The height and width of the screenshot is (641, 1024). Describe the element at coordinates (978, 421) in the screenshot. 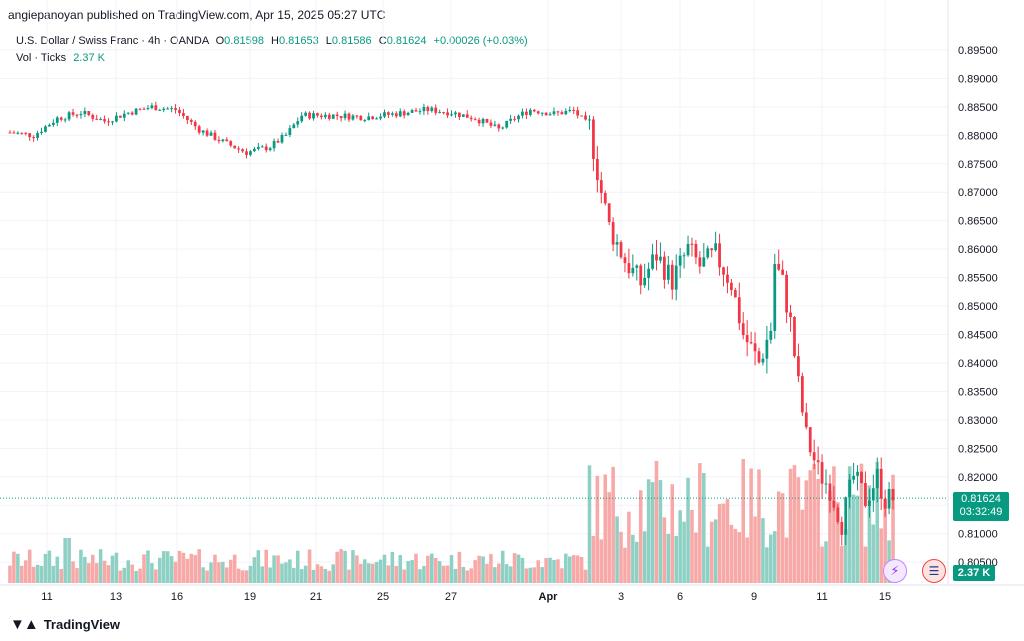

I see `price-tick: 0.83000` at that location.